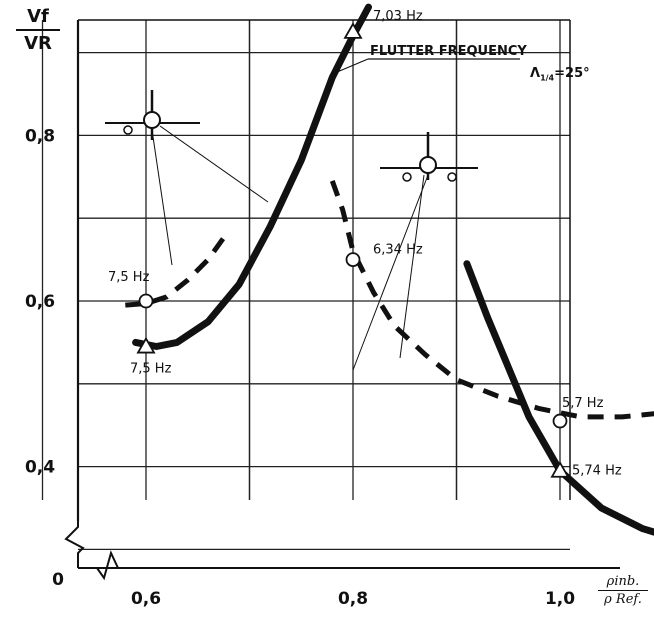 The height and width of the screenshot is (619, 654). I want to click on frequency-label: 7,03 Hz, so click(398, 16).